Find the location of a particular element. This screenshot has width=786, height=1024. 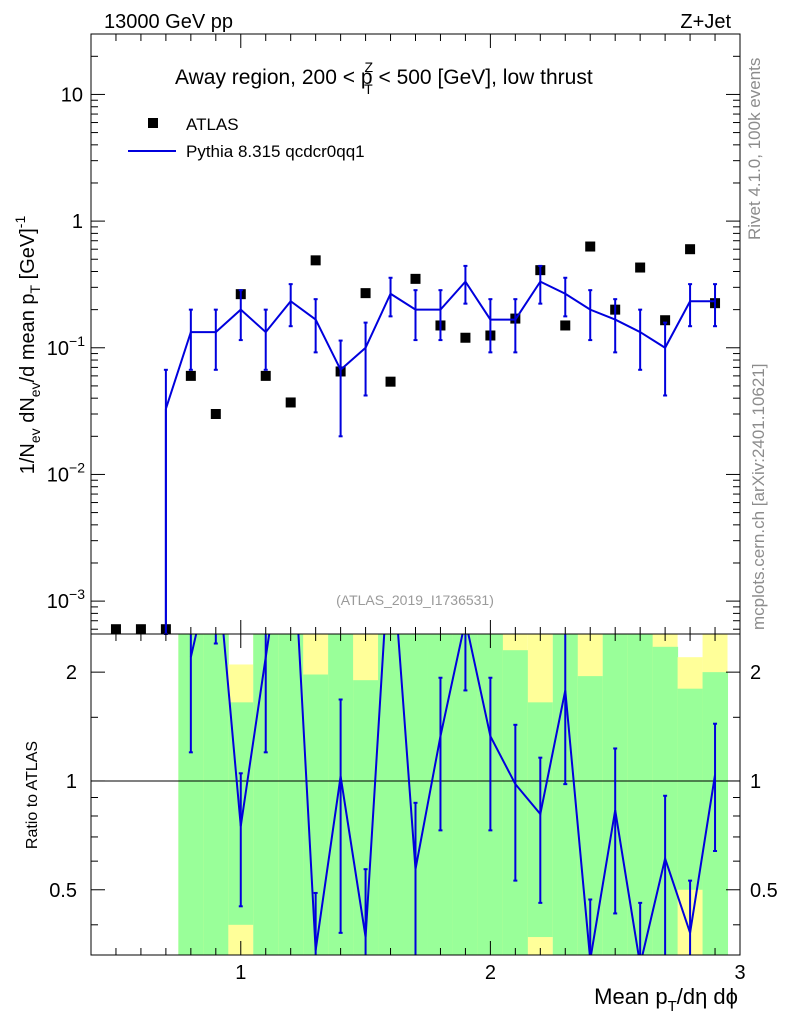

mcplots-label: mcplots.cern.ch [arXiv:2401.10621] is located at coordinates (758, 497).